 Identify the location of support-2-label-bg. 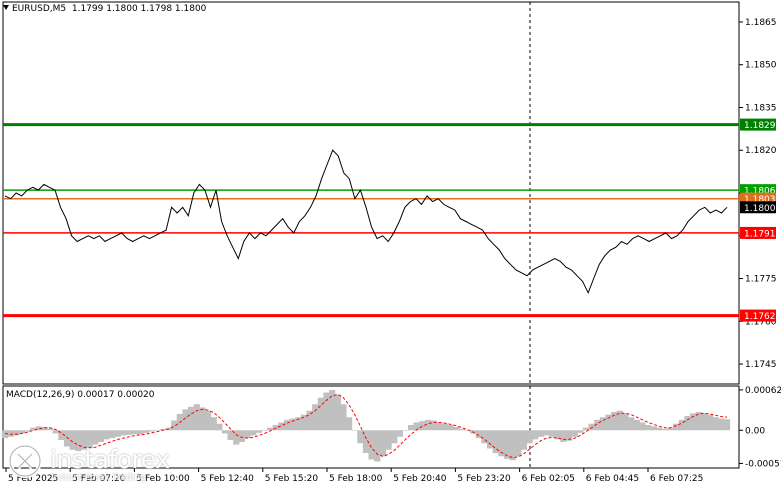
(758, 315).